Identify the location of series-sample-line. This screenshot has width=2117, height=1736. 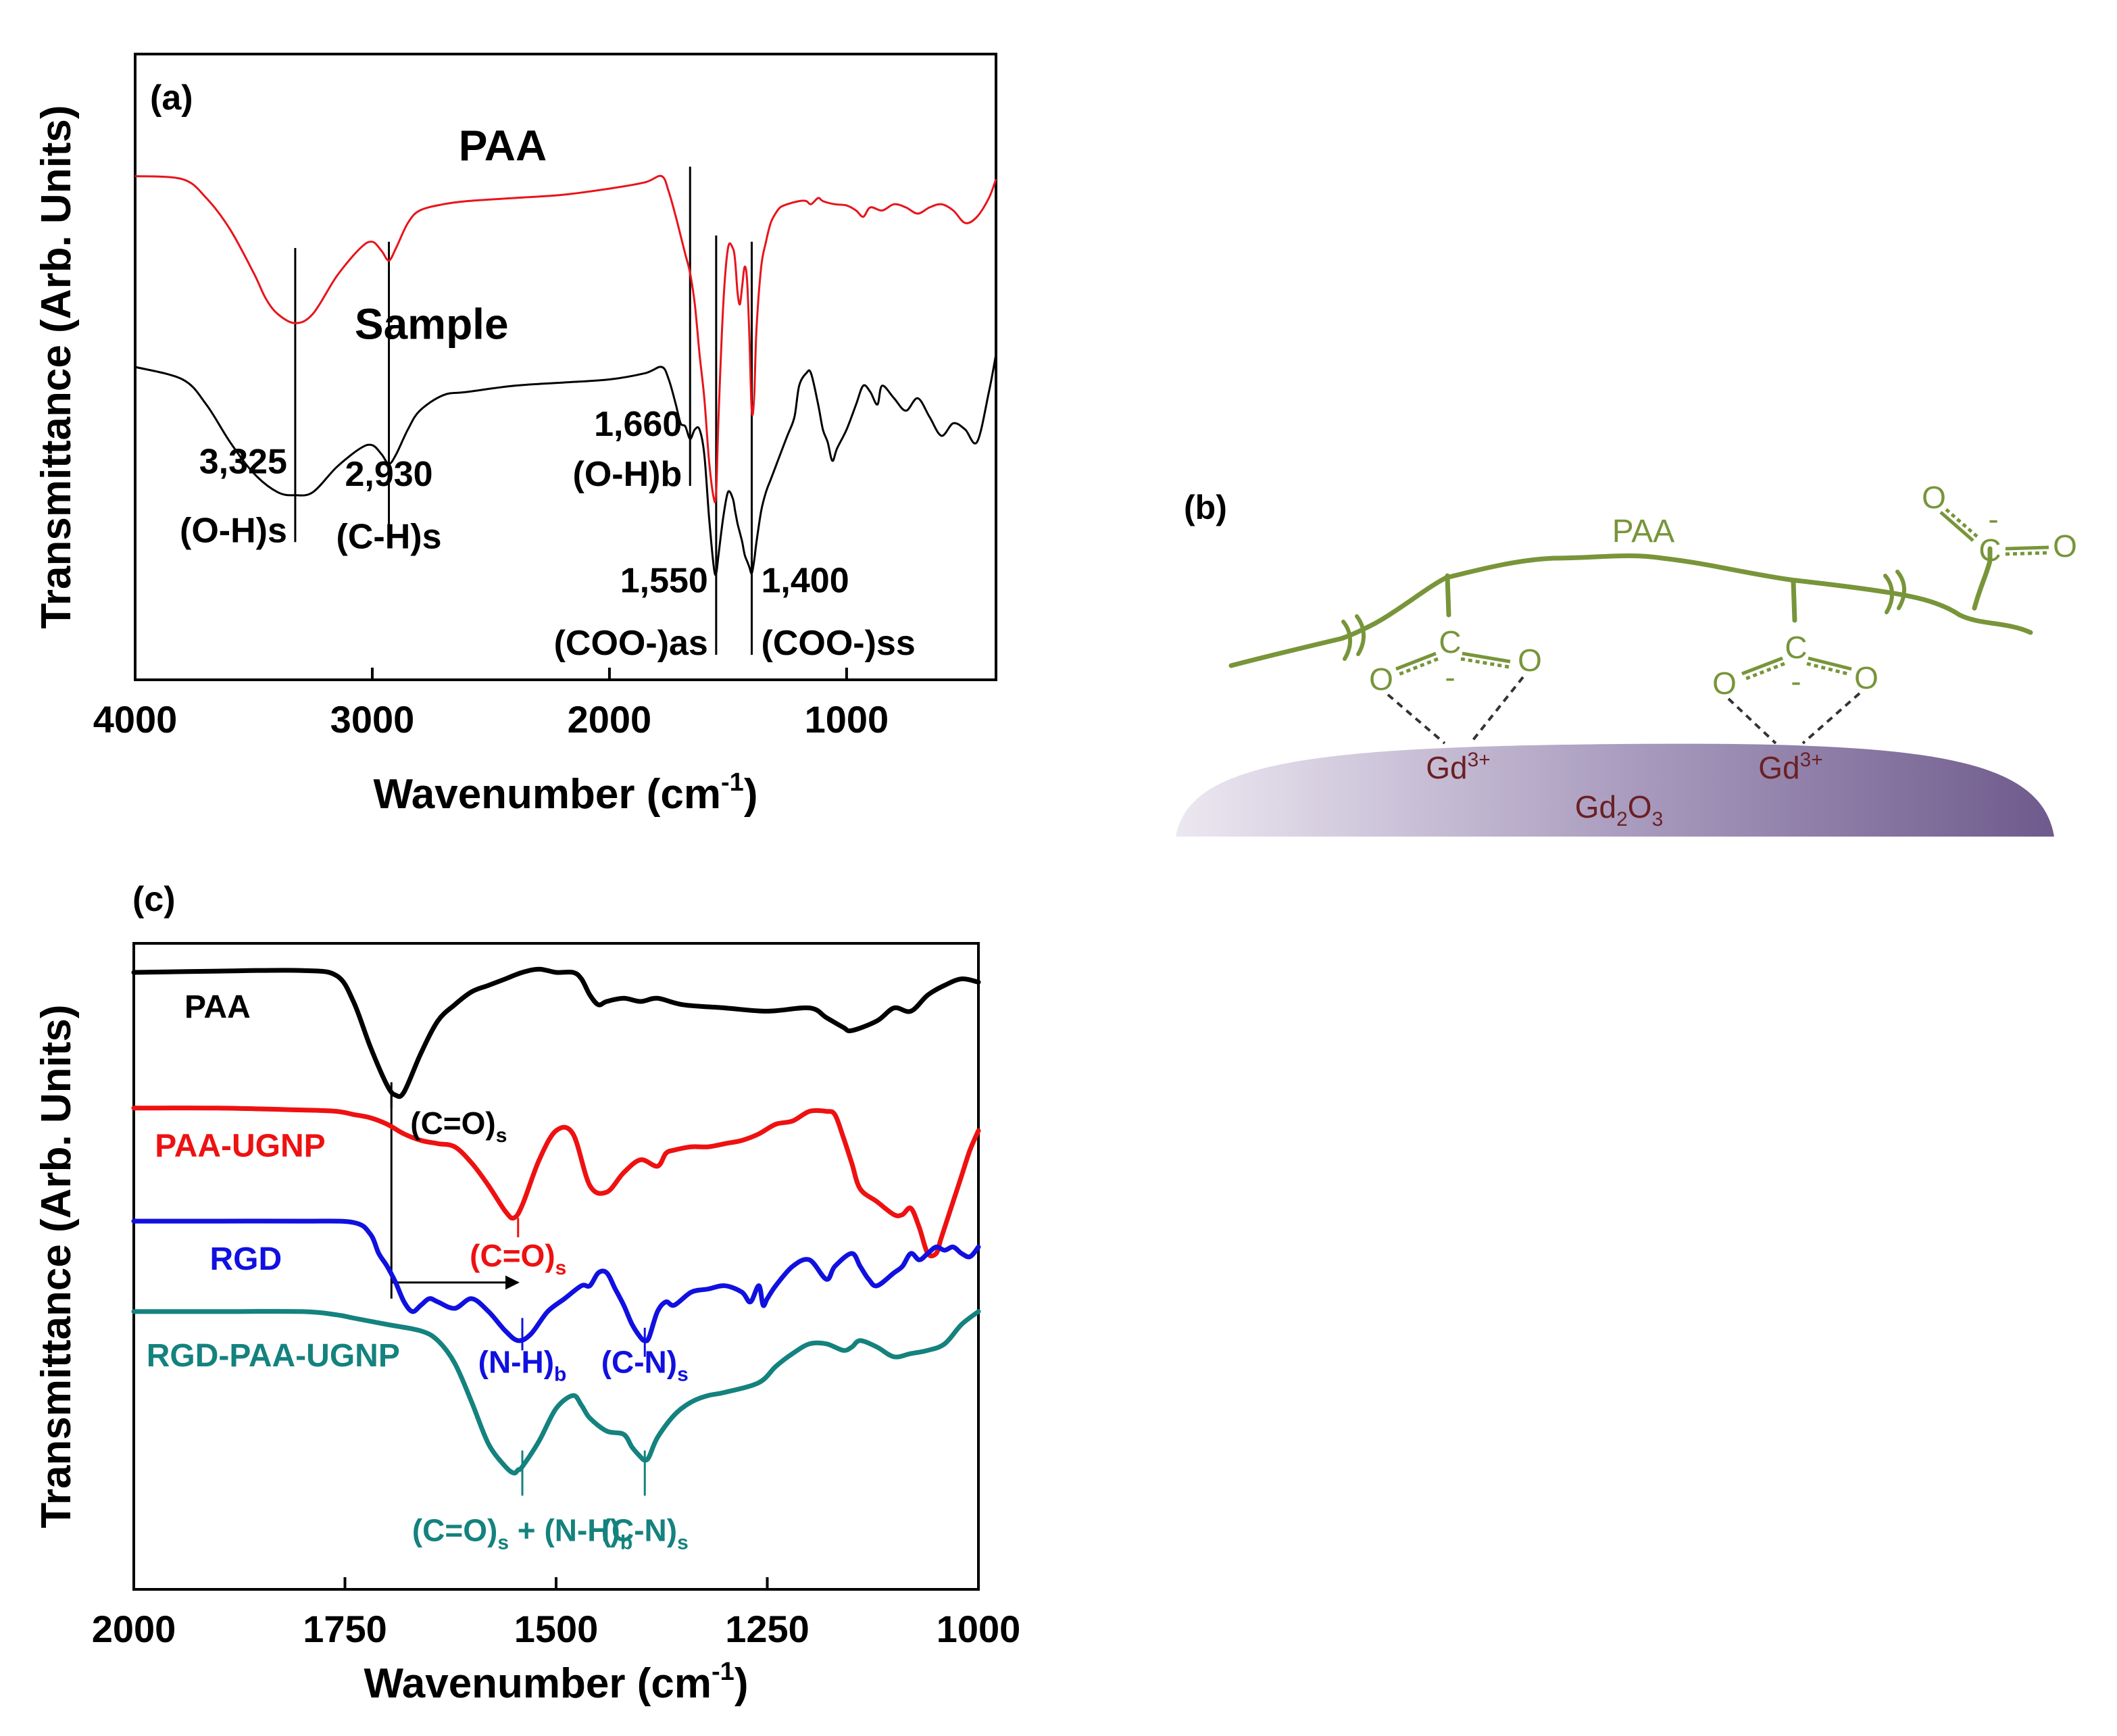
(565, 465).